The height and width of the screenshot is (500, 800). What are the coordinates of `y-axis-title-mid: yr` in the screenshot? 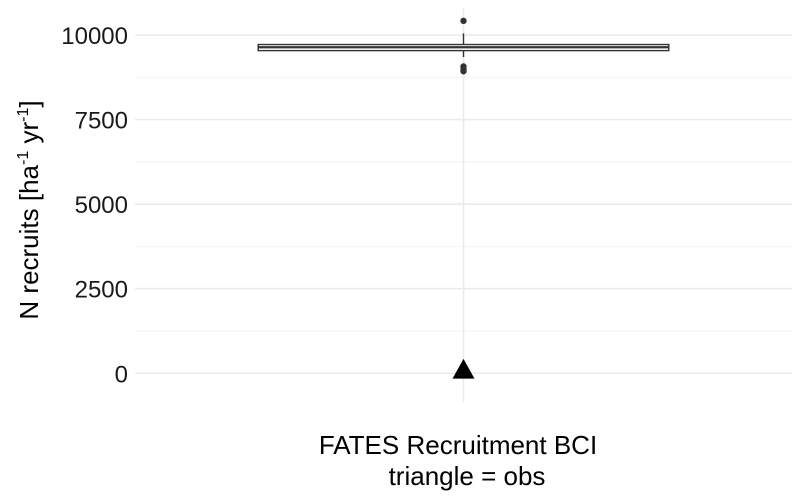 It's located at (29, 136).